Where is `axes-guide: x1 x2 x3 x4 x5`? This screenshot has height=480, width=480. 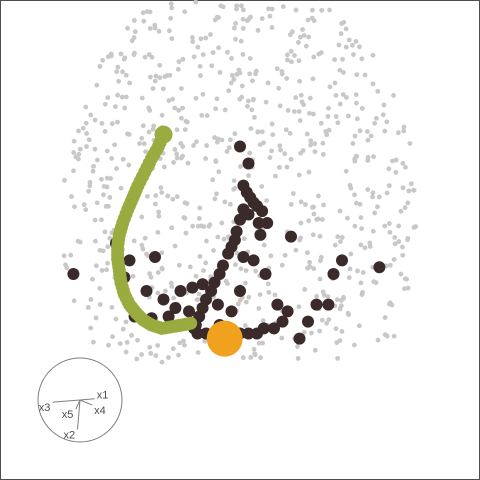 axes-guide: x1 x2 x3 x4 x5 is located at coordinates (80, 400).